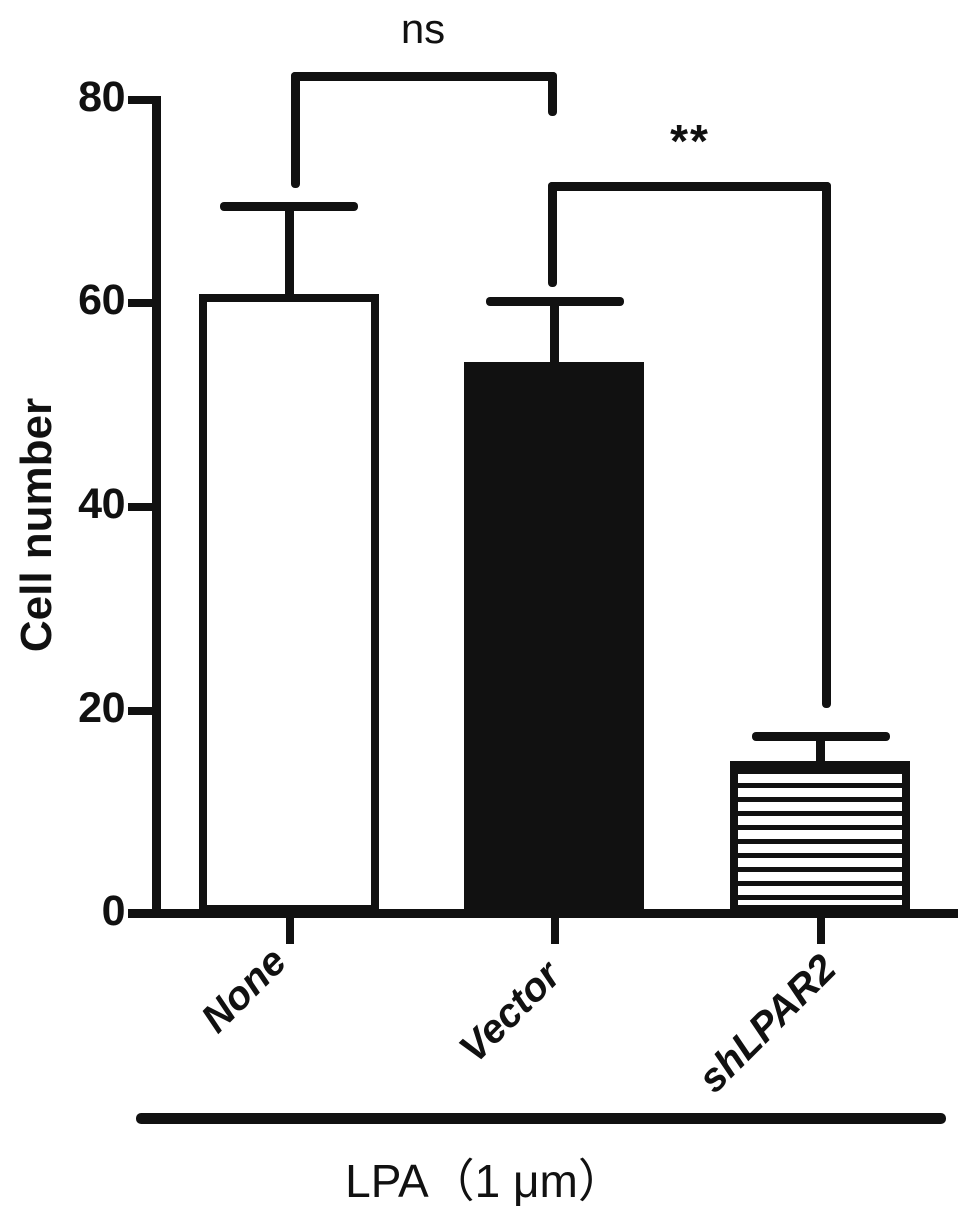 The width and height of the screenshot is (969, 1214). I want to click on y-tick-label-0: 0, so click(113, 911).